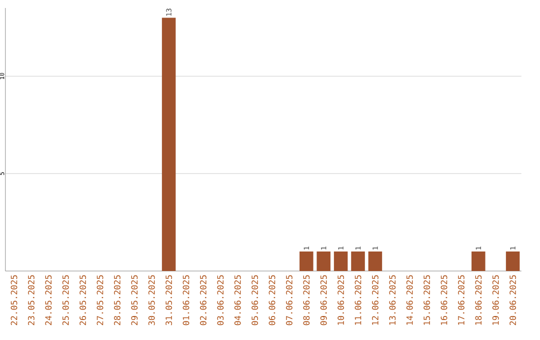 This screenshot has height=340, width=540. Describe the element at coordinates (151, 300) in the screenshot. I see `x-tick-label: 30.05.2025` at that location.